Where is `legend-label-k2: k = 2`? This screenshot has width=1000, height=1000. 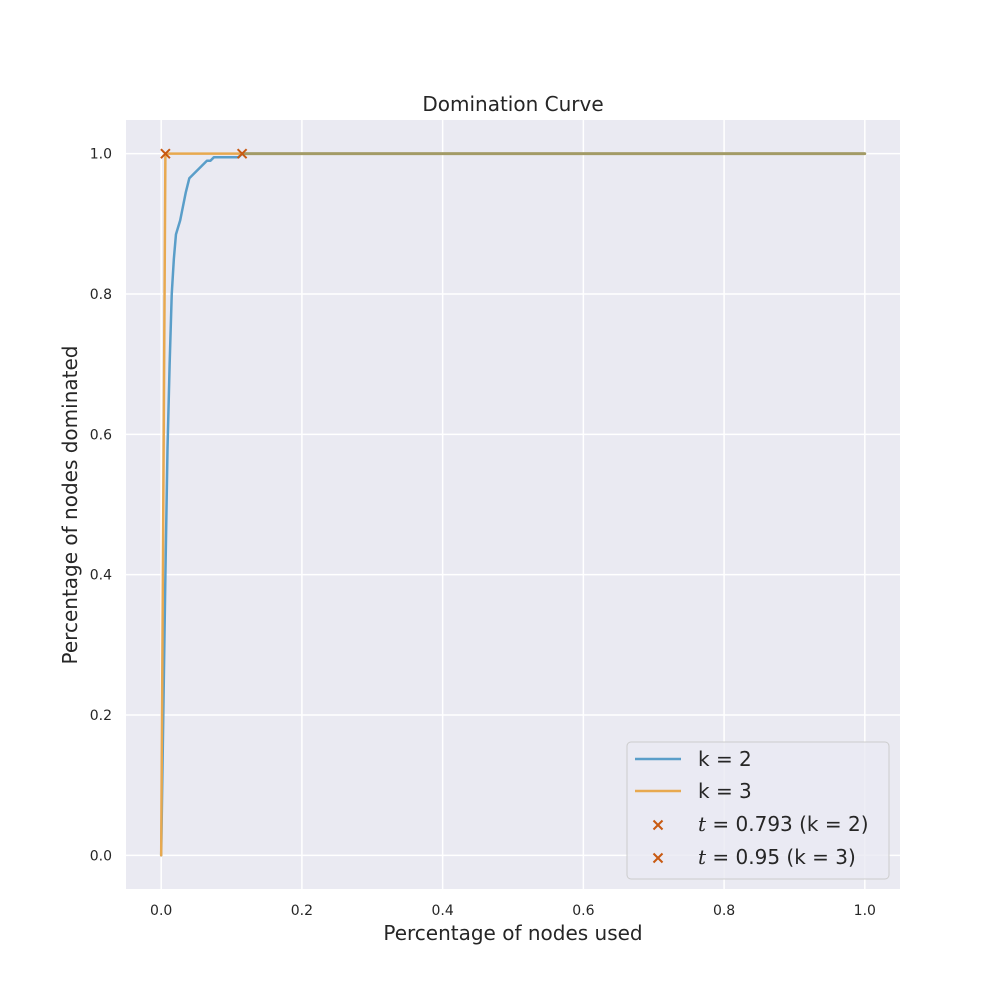
legend-label-k2: k = 2 is located at coordinates (725, 759).